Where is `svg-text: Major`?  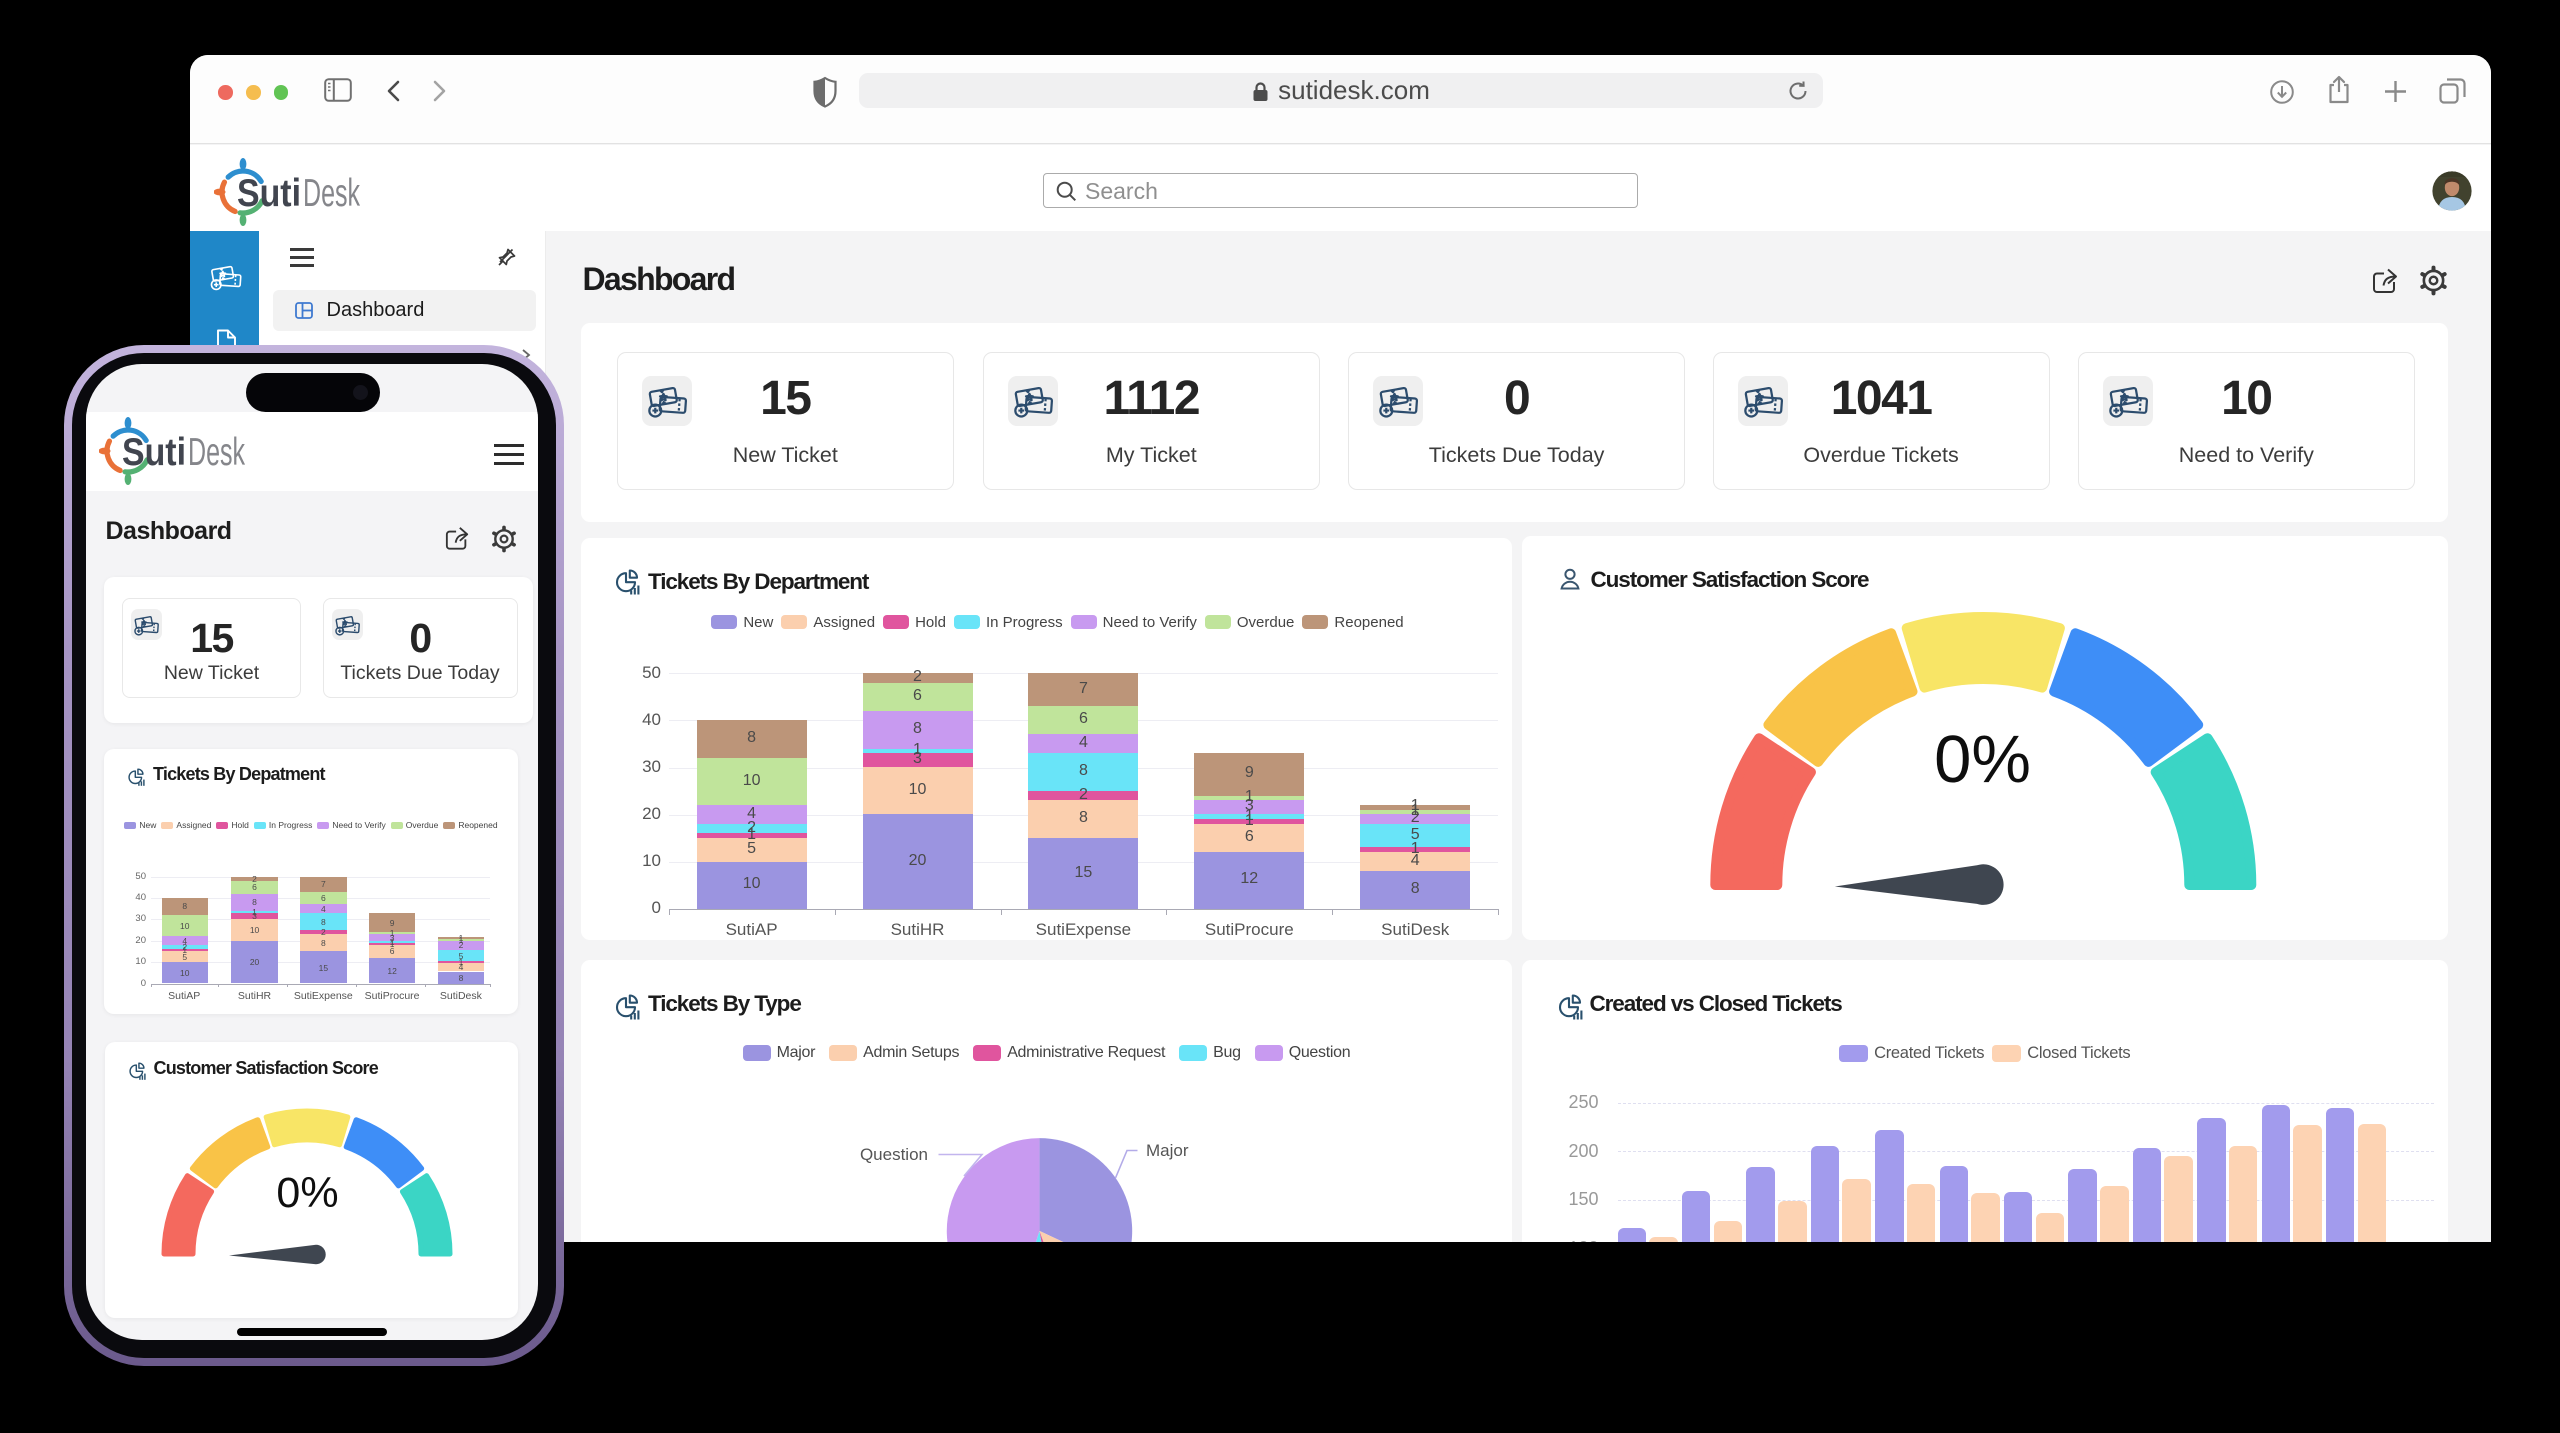
svg-text: Major is located at coordinates (1167, 1150).